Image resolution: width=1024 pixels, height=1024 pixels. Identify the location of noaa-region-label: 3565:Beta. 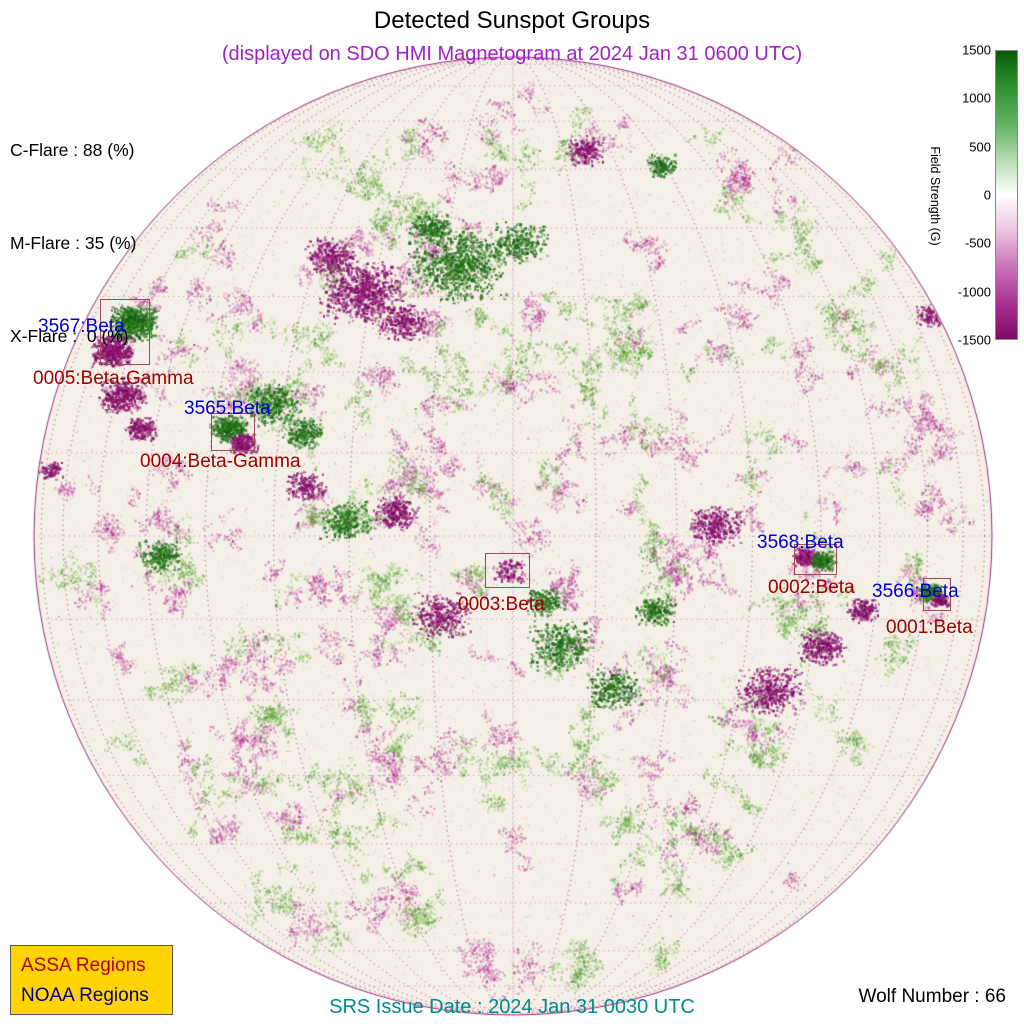
(227, 408).